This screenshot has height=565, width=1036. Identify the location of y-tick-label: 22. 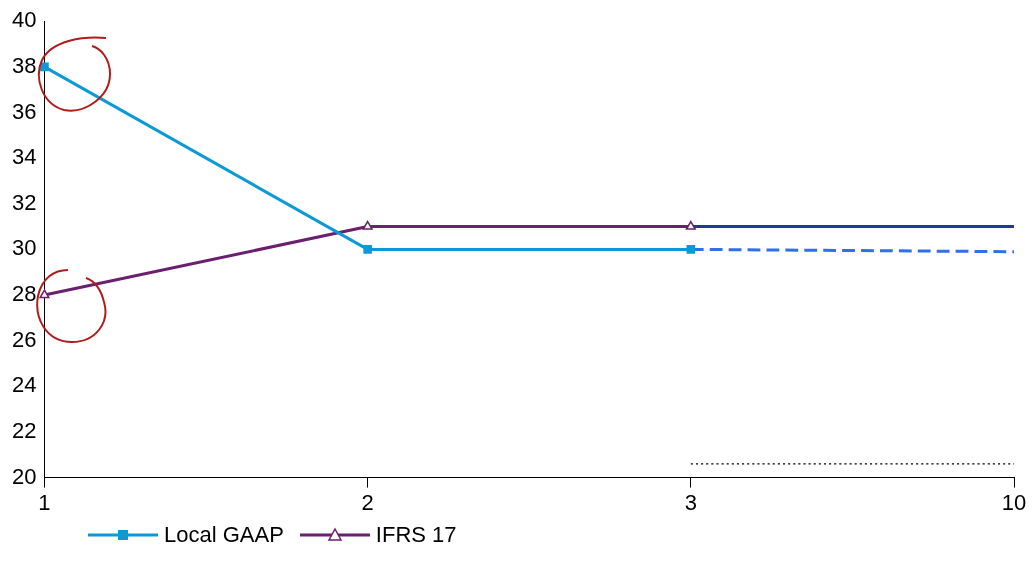
(24, 431).